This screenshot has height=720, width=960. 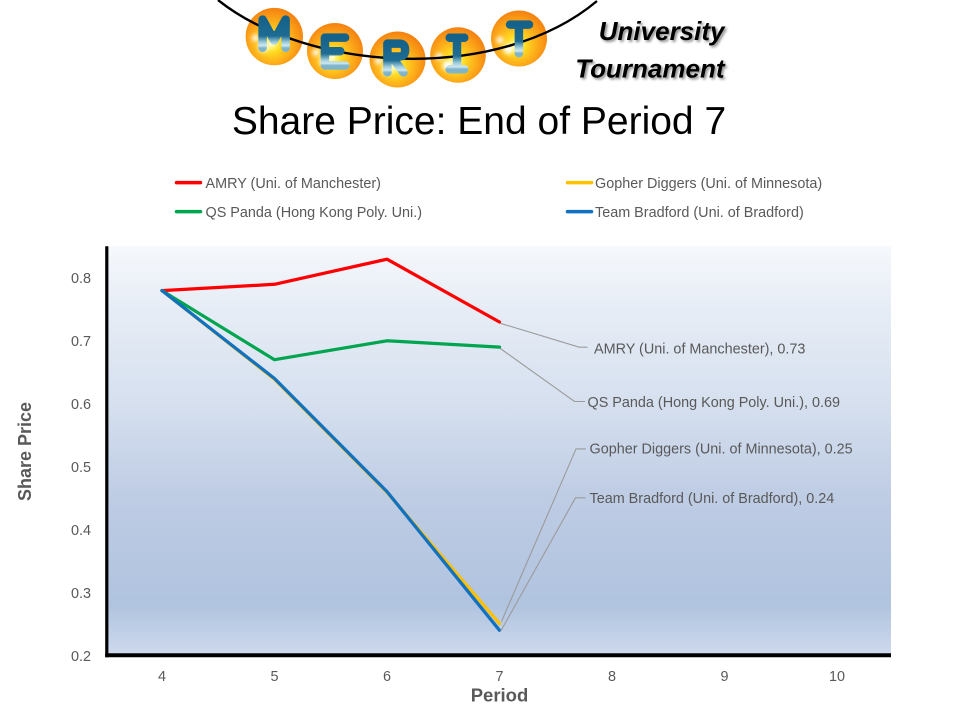 What do you see at coordinates (837, 677) in the screenshot?
I see `svg-text: 10` at bounding box center [837, 677].